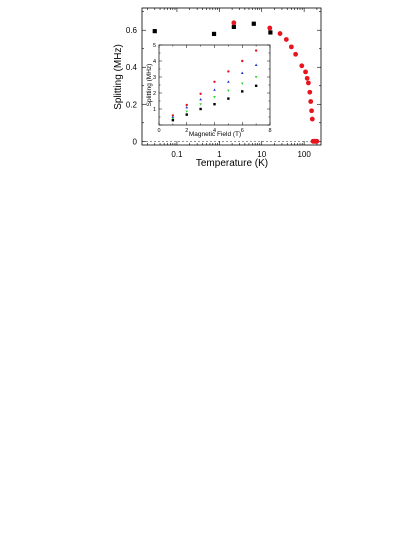 This screenshot has width=415, height=537. What do you see at coordinates (219, 154) in the screenshot?
I see `x-tick-label: 1` at bounding box center [219, 154].